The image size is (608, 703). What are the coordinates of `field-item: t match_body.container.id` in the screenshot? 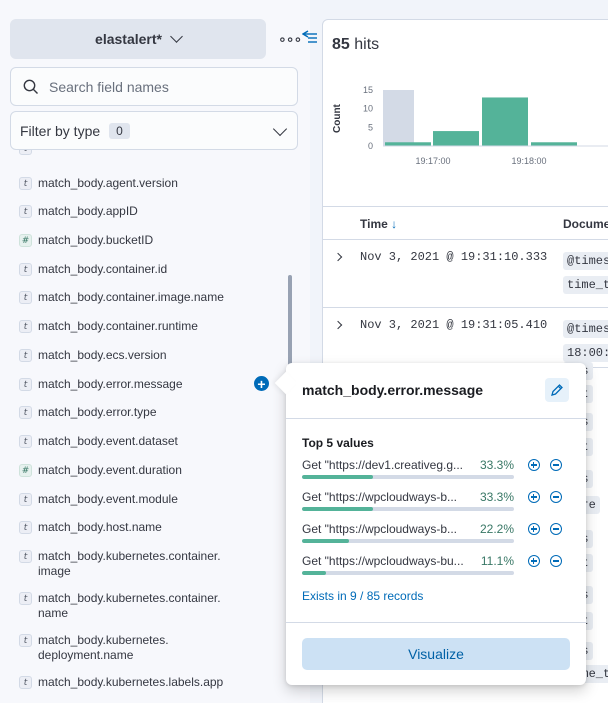 It's located at (93, 269).